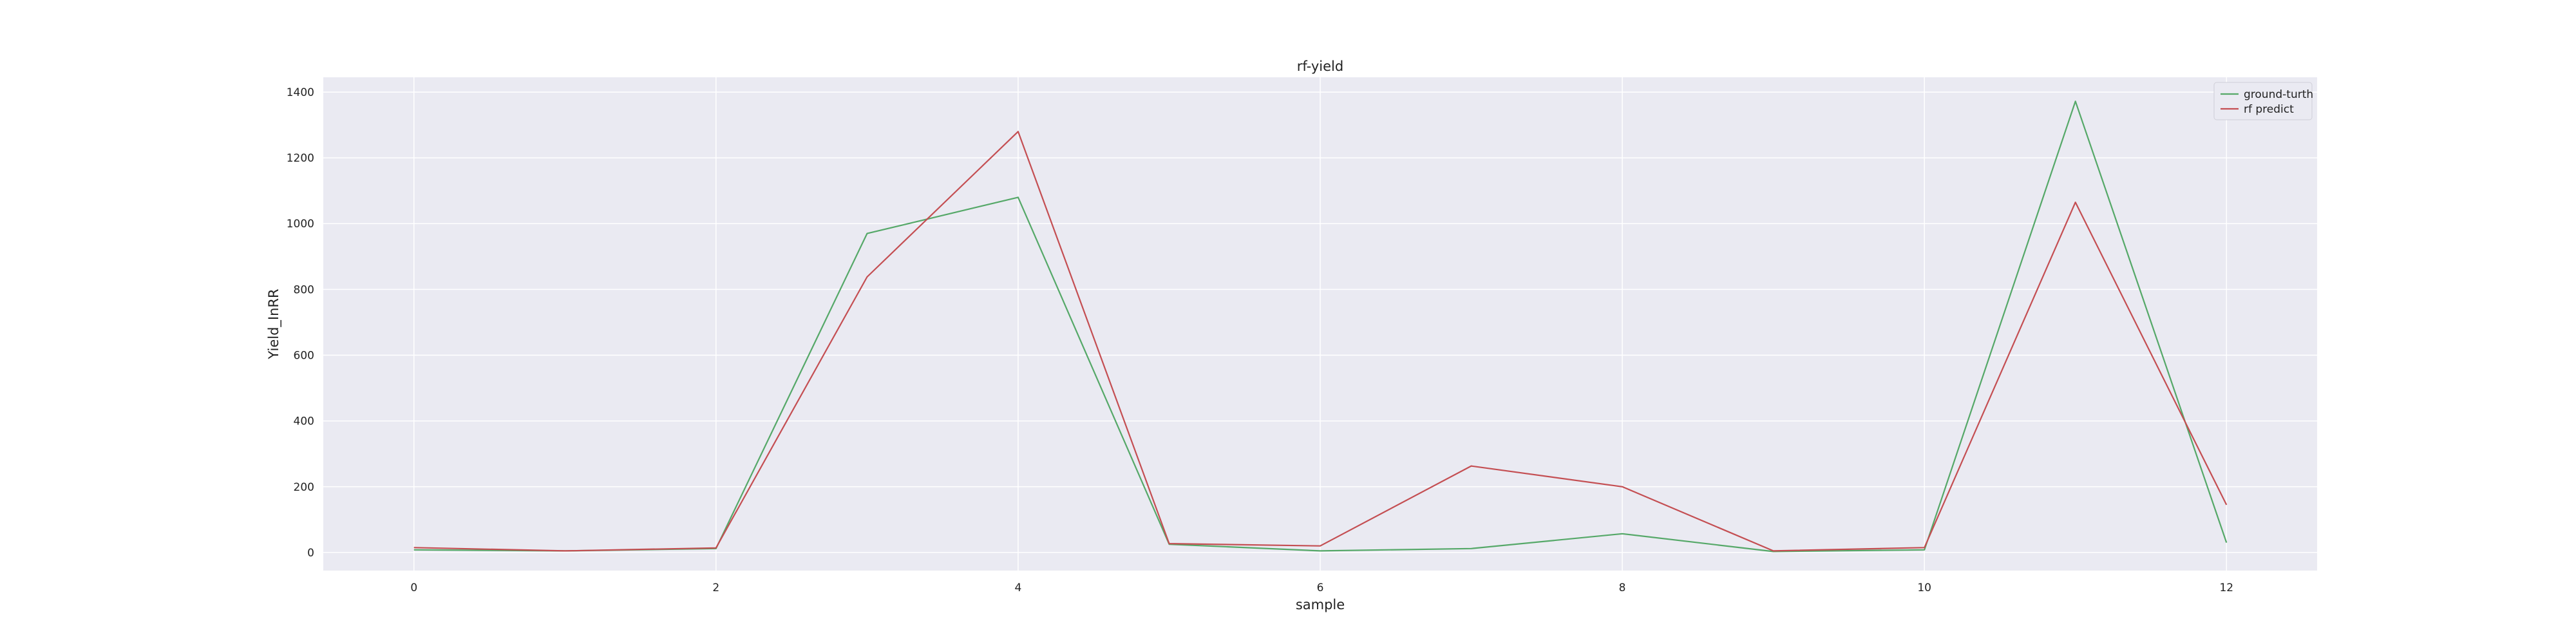  What do you see at coordinates (1017, 588) in the screenshot?
I see `x-tick-label: 4` at bounding box center [1017, 588].